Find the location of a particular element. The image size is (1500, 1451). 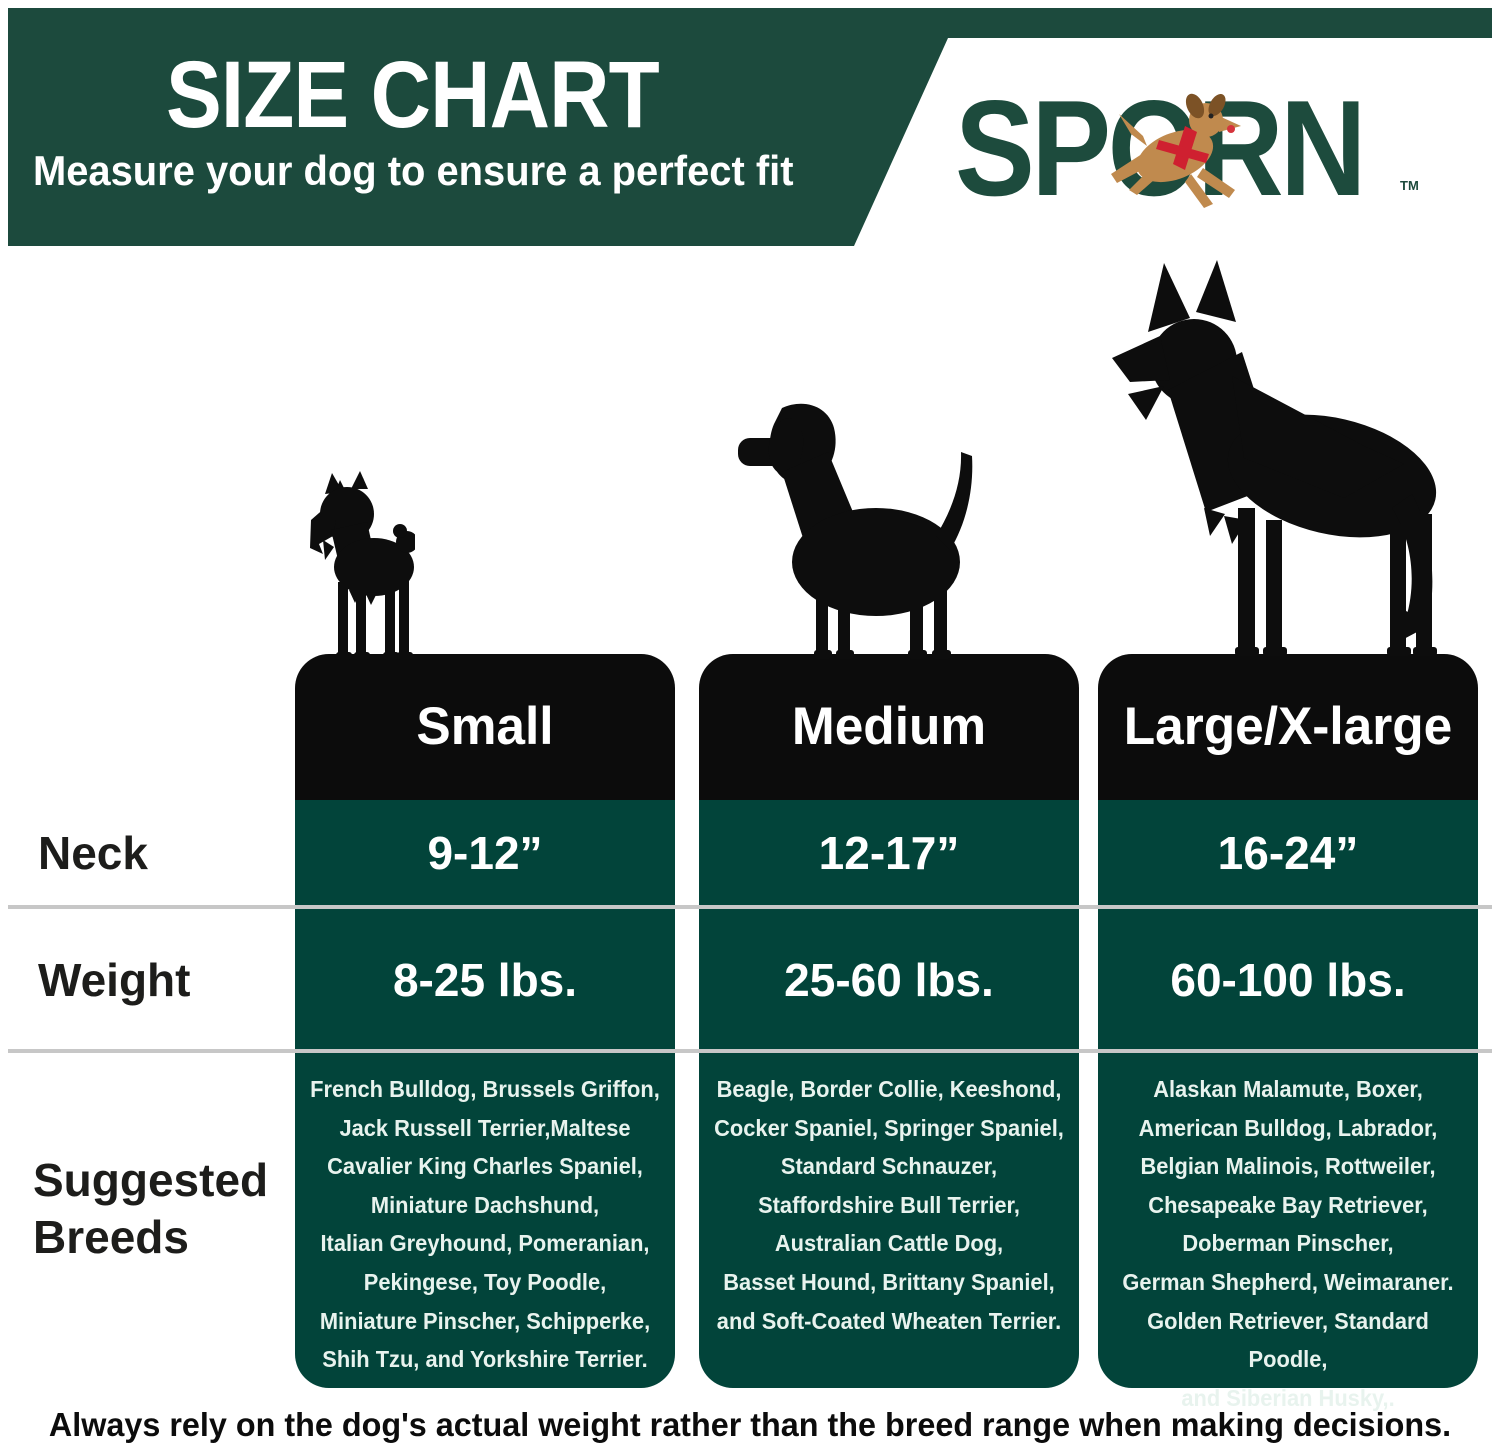

column-small-header: Small is located at coordinates (485, 727).